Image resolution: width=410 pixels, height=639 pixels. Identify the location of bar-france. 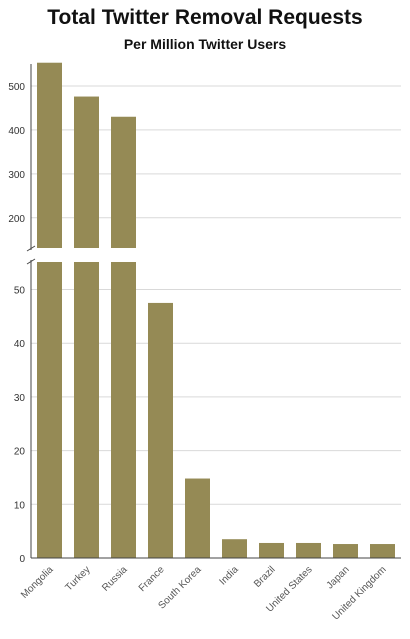
(160, 430).